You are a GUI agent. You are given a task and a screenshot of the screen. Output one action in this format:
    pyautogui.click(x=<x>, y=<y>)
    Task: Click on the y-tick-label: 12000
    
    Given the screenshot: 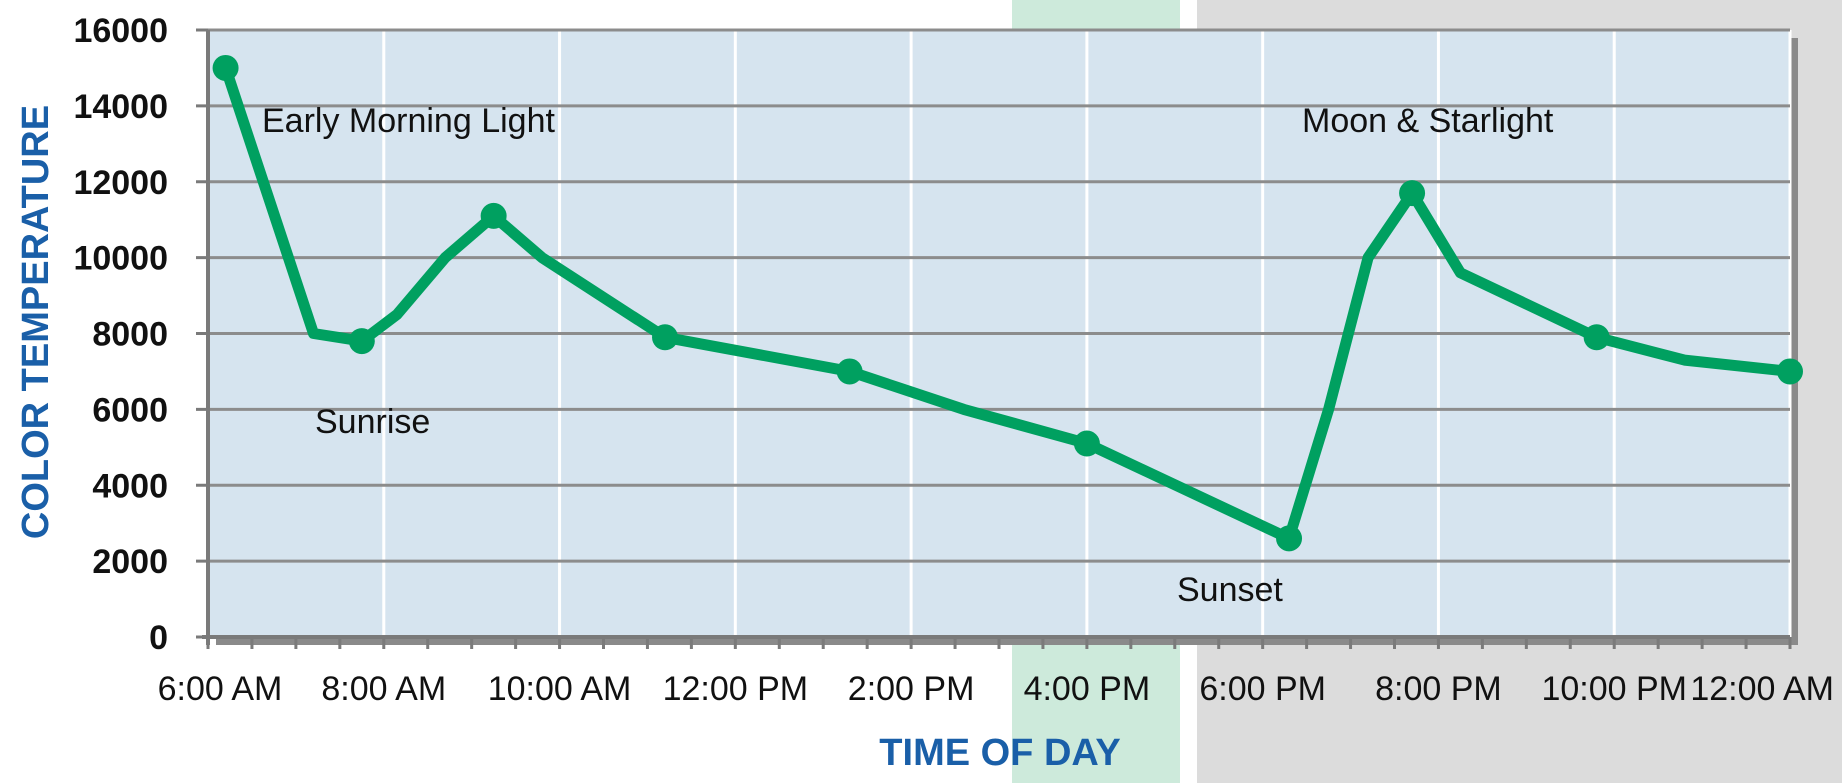 What is the action you would take?
    pyautogui.click(x=120, y=183)
    